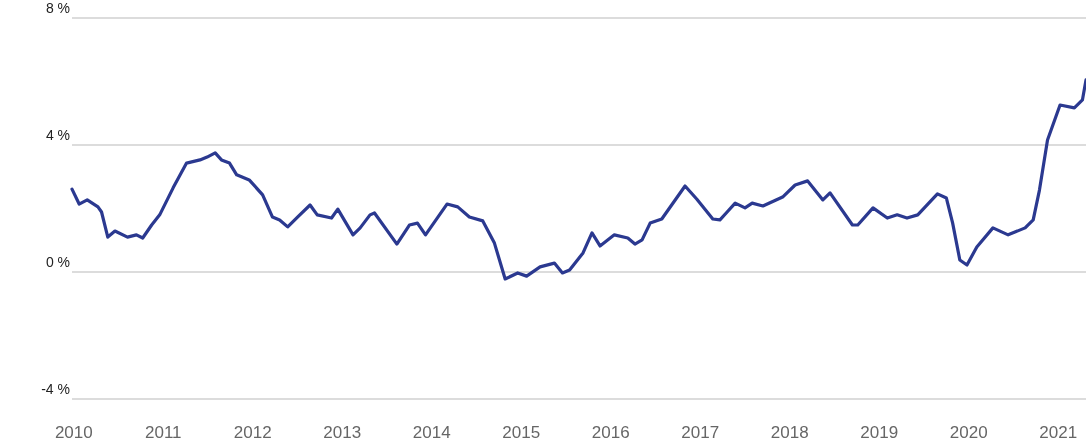  I want to click on y-tick-label: -4 %, so click(55, 389).